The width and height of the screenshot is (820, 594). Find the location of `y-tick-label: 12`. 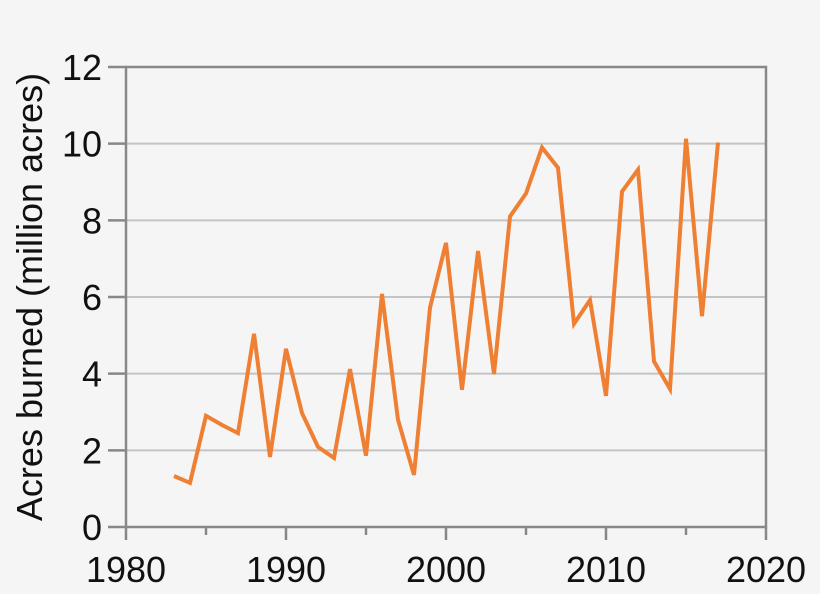

y-tick-label: 12 is located at coordinates (82, 67).